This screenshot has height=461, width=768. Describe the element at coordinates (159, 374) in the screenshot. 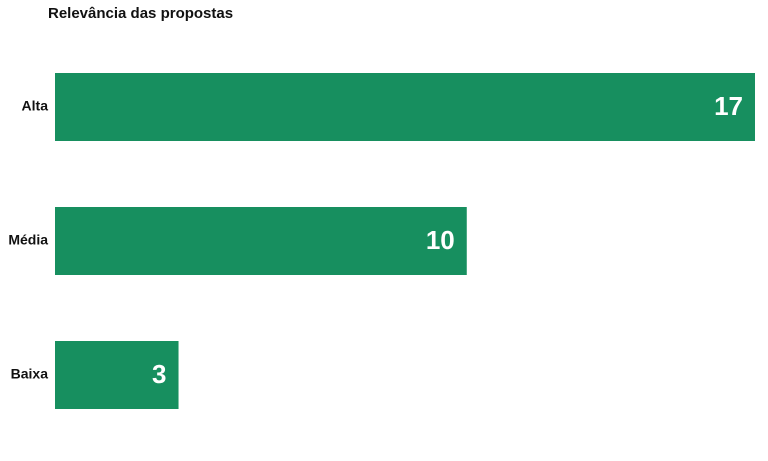

I see `data-label: 3` at that location.